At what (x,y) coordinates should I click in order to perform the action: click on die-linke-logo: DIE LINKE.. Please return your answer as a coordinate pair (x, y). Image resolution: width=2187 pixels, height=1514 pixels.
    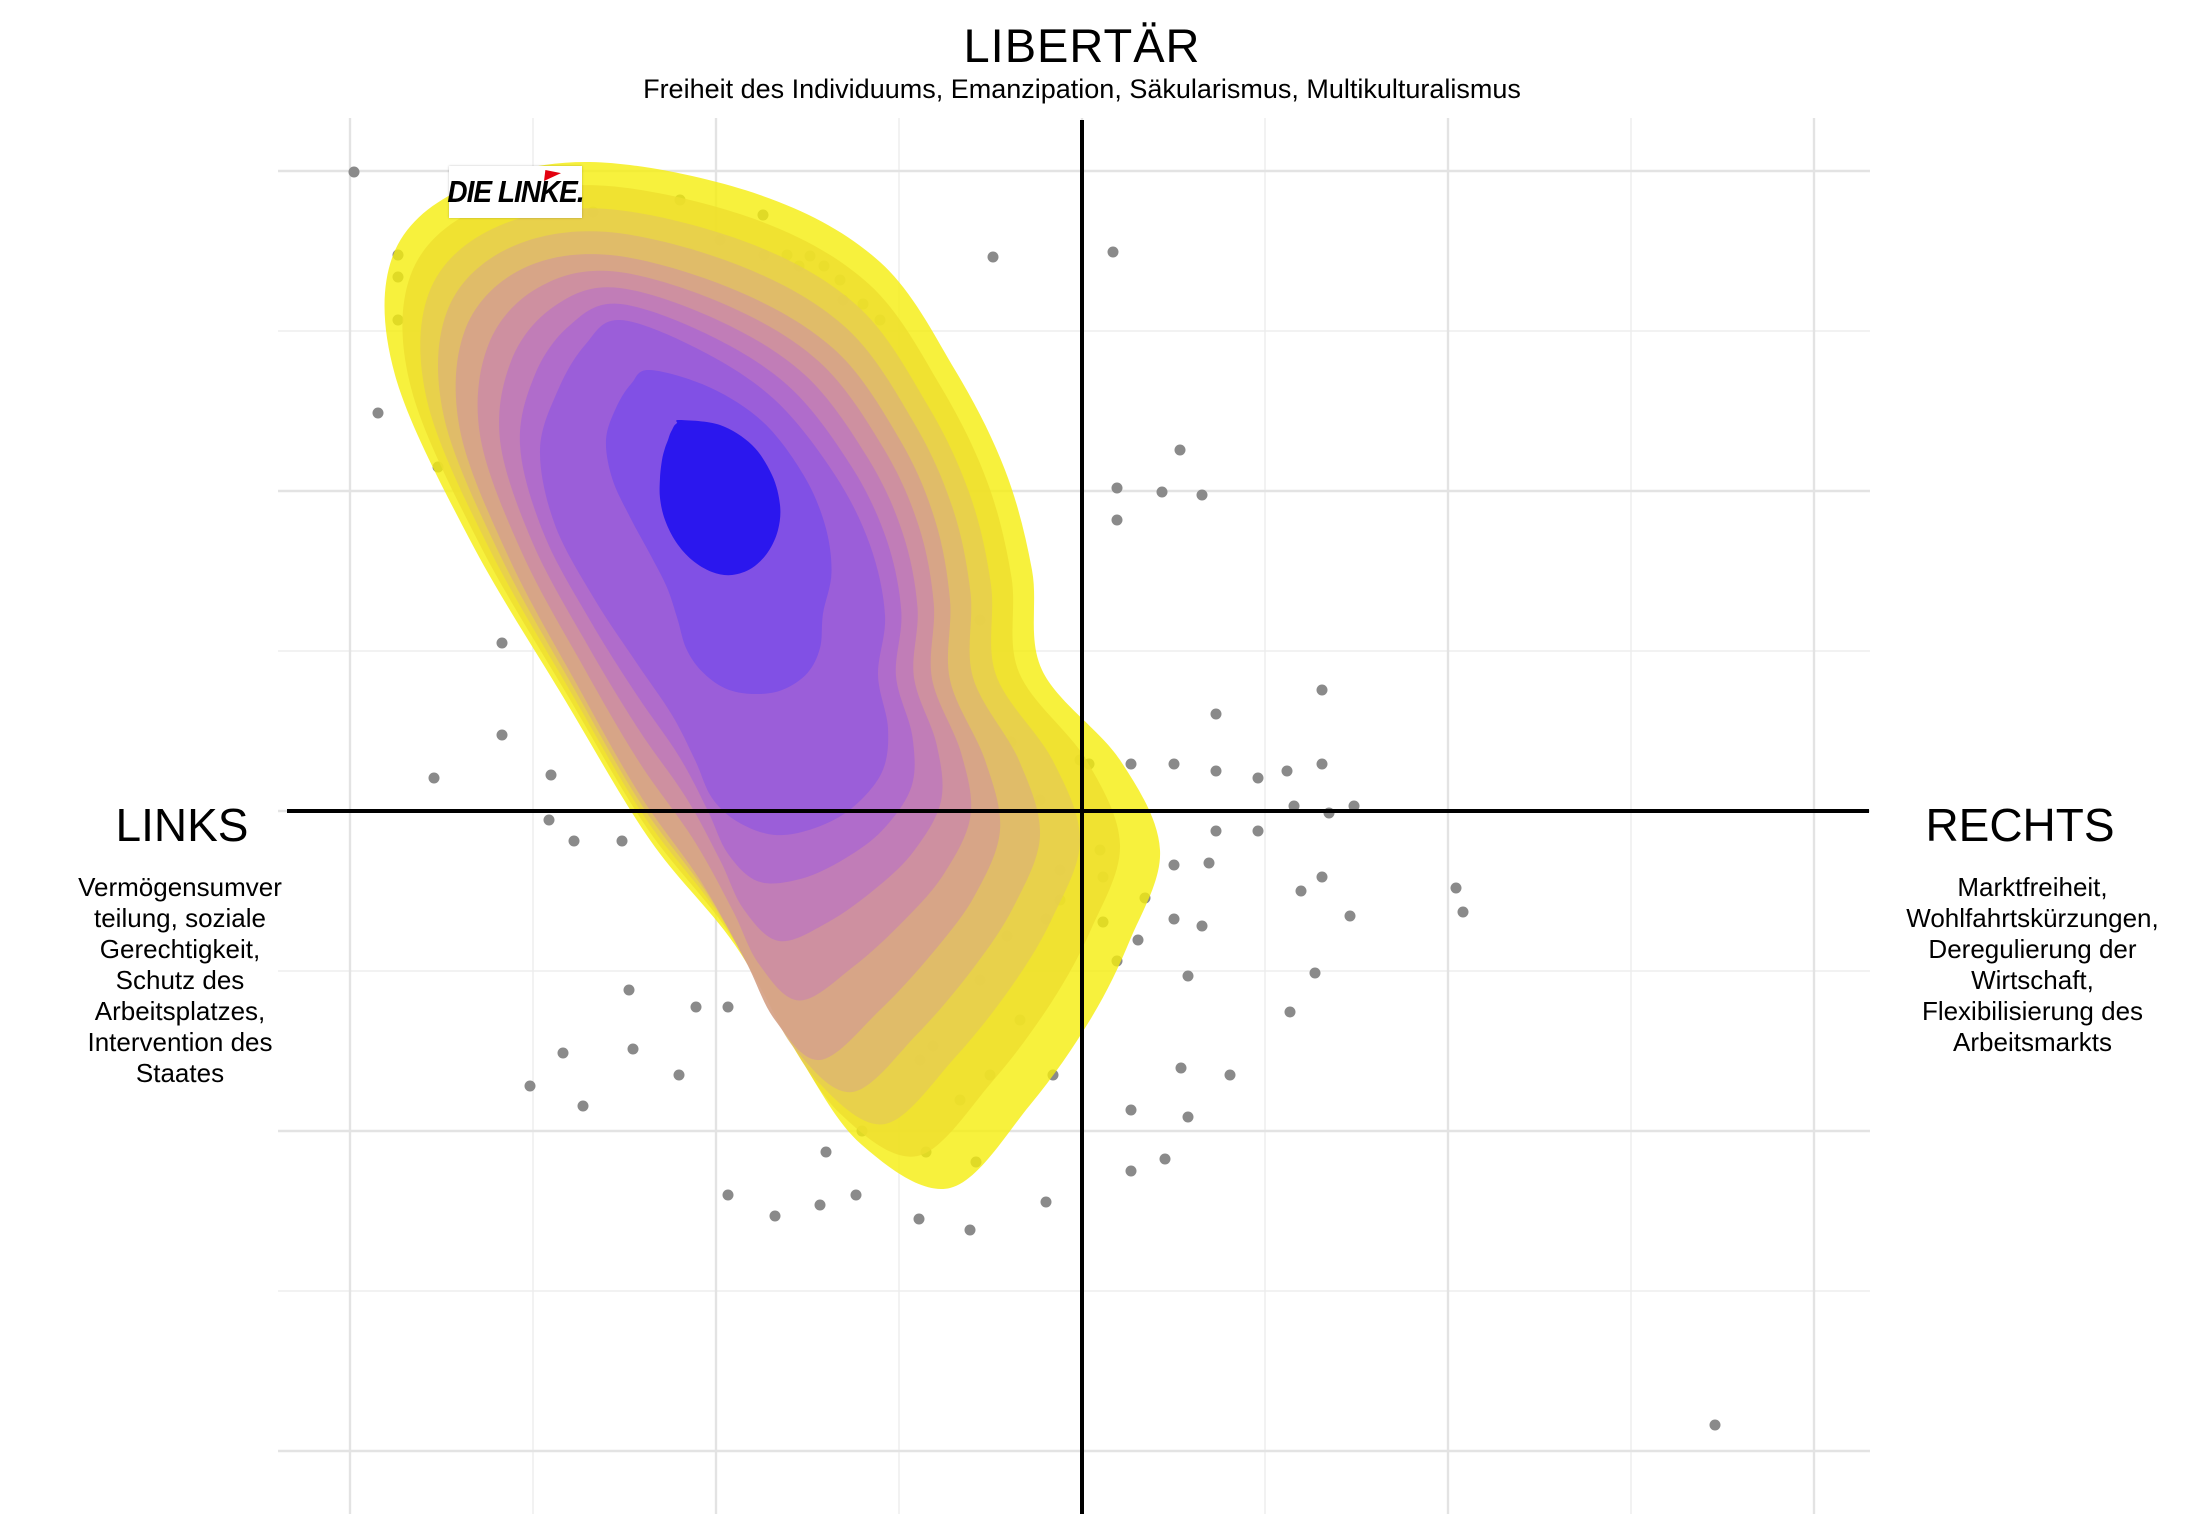
    Looking at the image, I should click on (516, 192).